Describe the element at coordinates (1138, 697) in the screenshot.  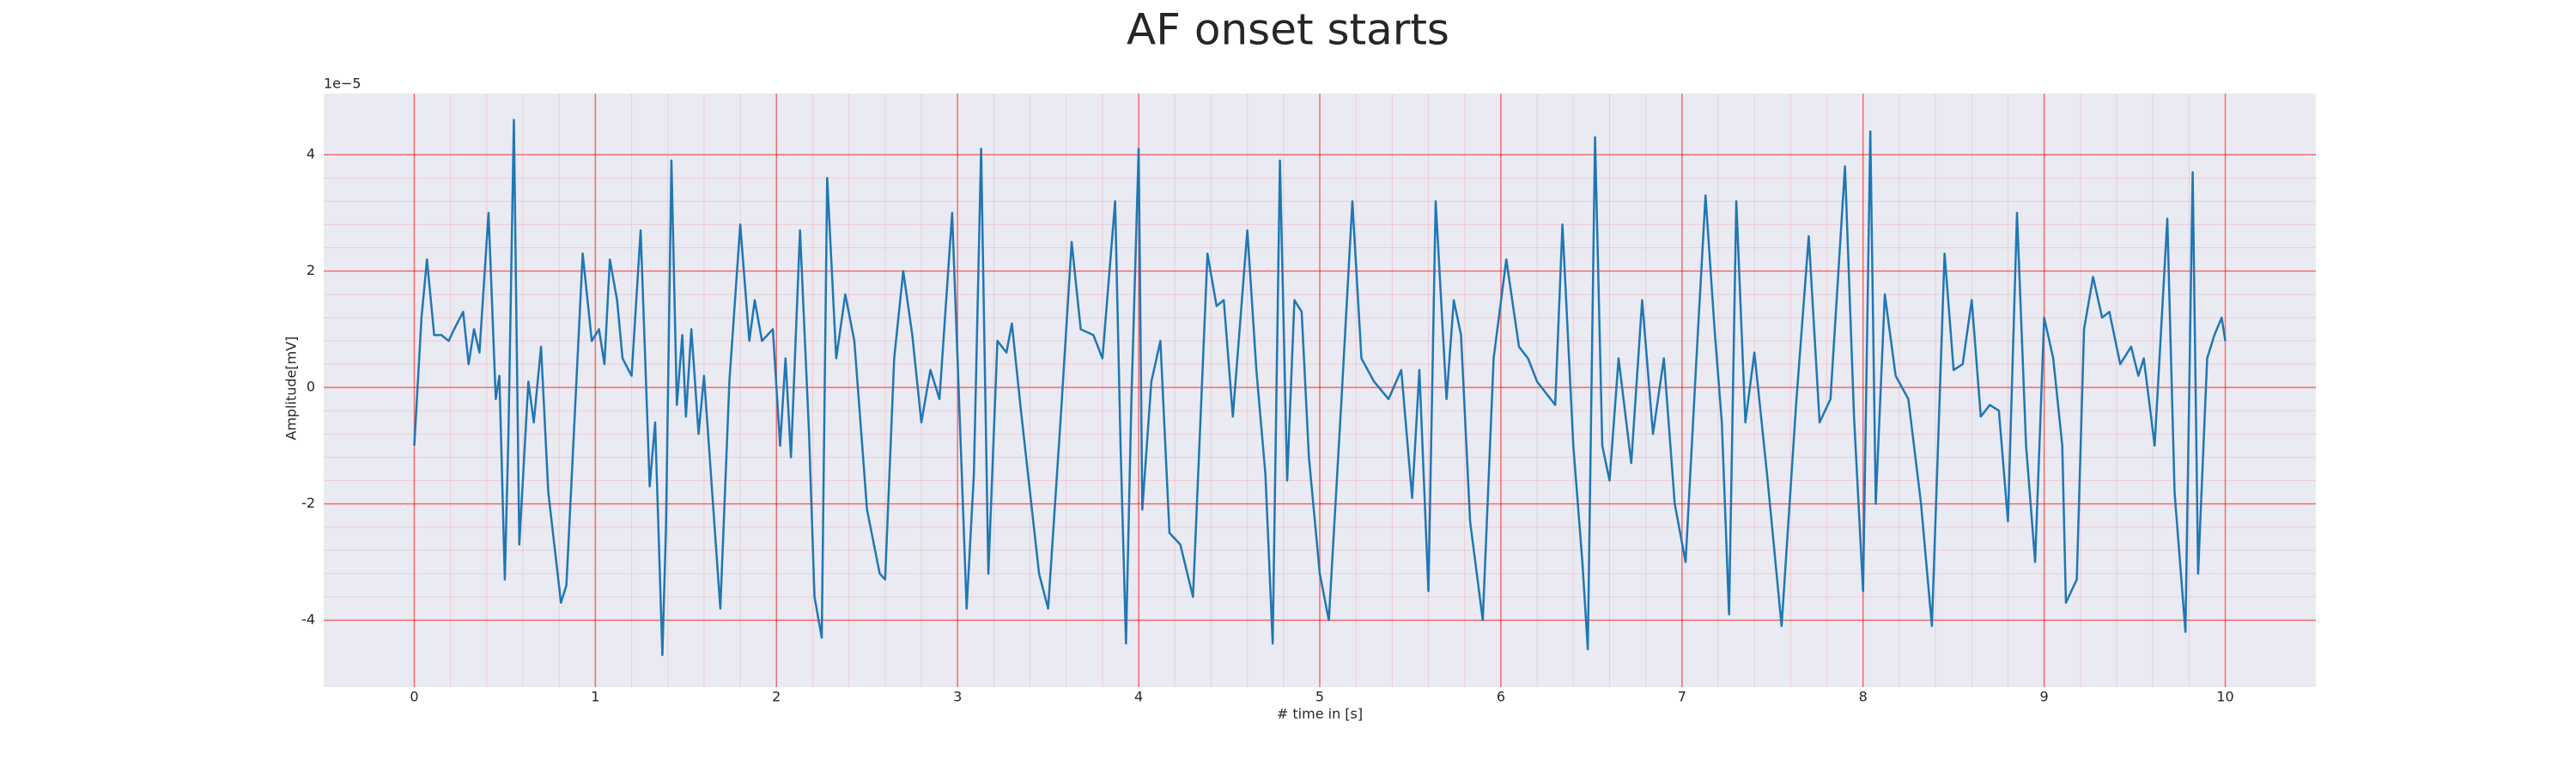
I see `x-tick-label: 4` at that location.